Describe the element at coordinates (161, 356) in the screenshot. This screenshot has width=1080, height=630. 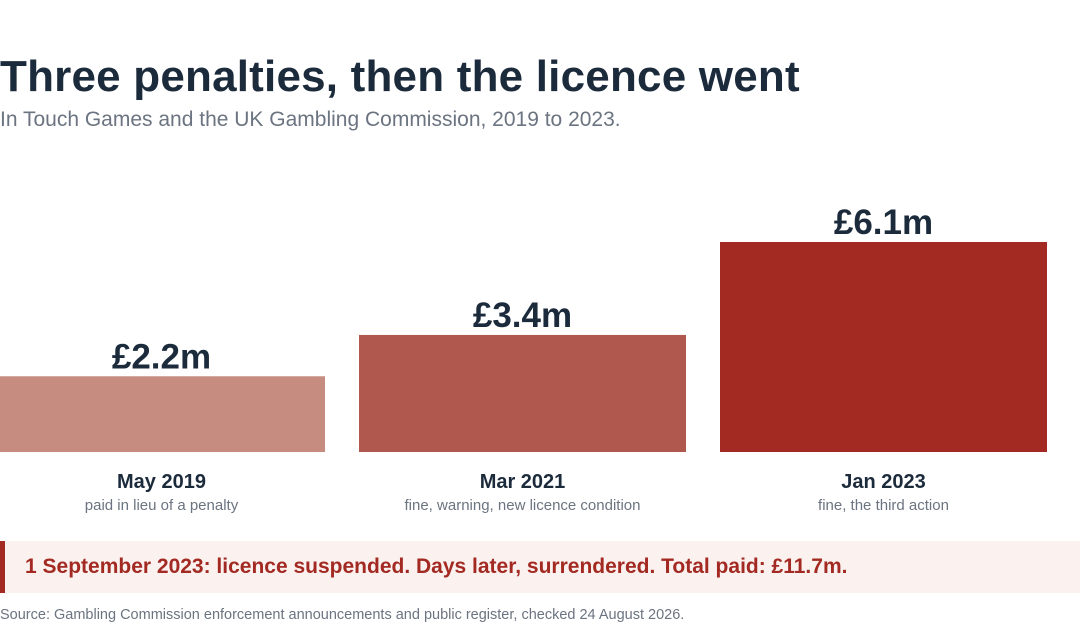
I see `value-label-1: £2.2m` at that location.